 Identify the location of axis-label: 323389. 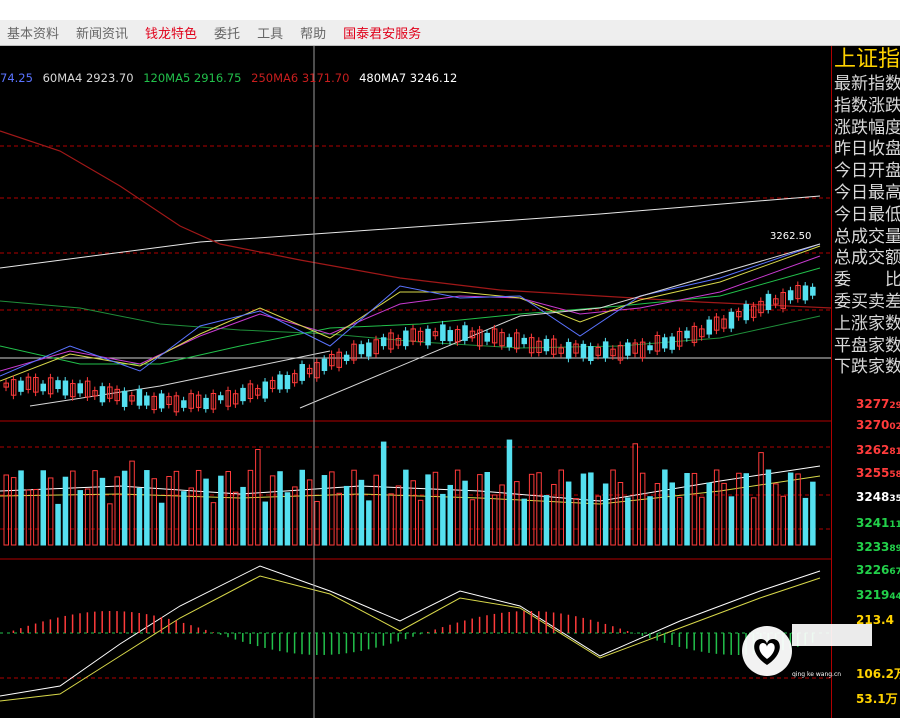
(878, 547).